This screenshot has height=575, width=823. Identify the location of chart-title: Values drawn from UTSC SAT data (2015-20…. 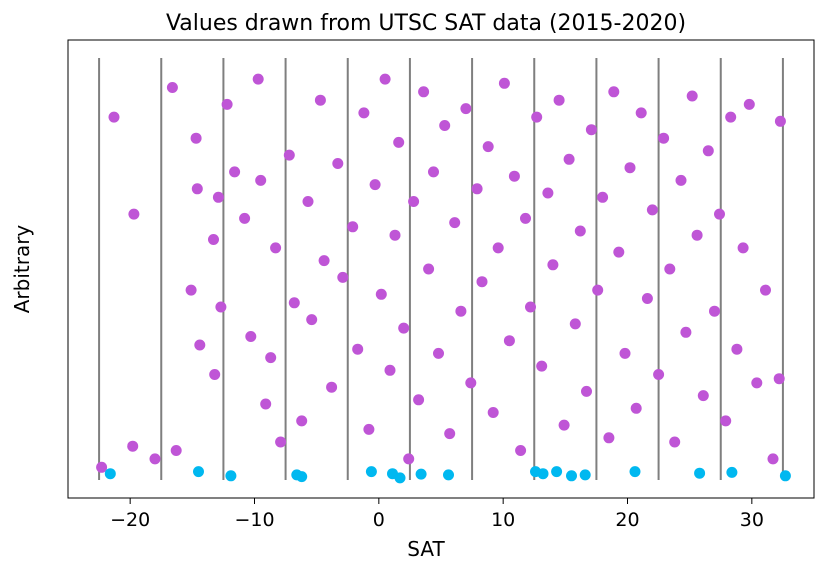
(426, 23).